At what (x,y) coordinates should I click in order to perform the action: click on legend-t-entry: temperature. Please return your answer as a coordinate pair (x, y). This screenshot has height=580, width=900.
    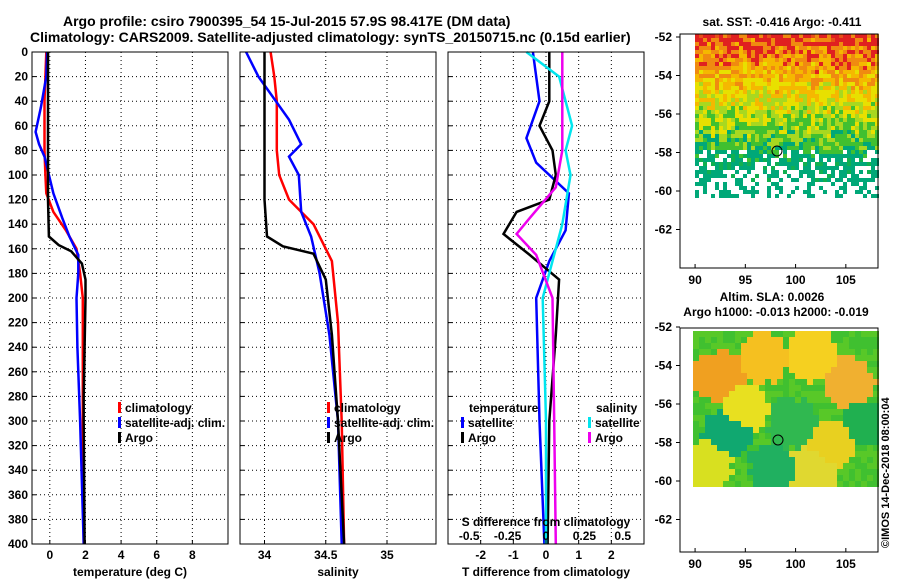
    Looking at the image, I should click on (504, 408).